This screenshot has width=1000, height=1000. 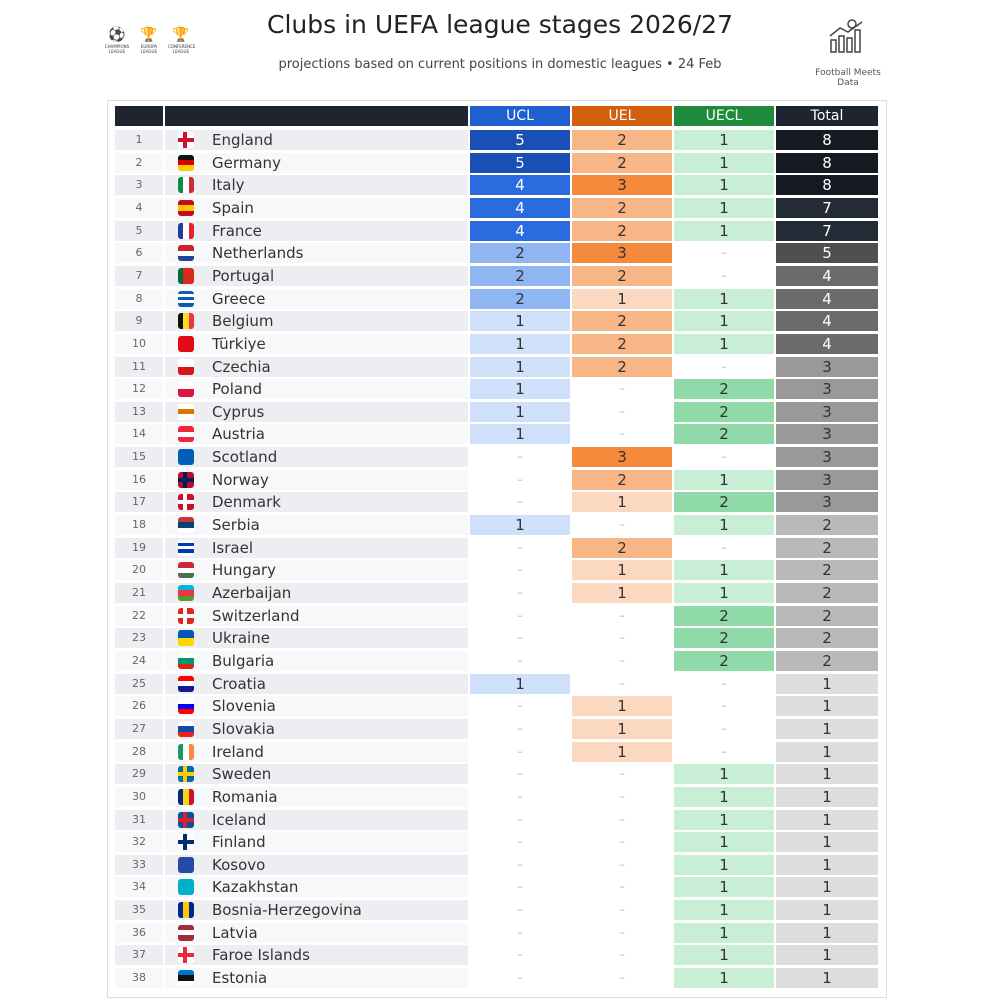 What do you see at coordinates (245, 457) in the screenshot?
I see `country-name: Scotland` at bounding box center [245, 457].